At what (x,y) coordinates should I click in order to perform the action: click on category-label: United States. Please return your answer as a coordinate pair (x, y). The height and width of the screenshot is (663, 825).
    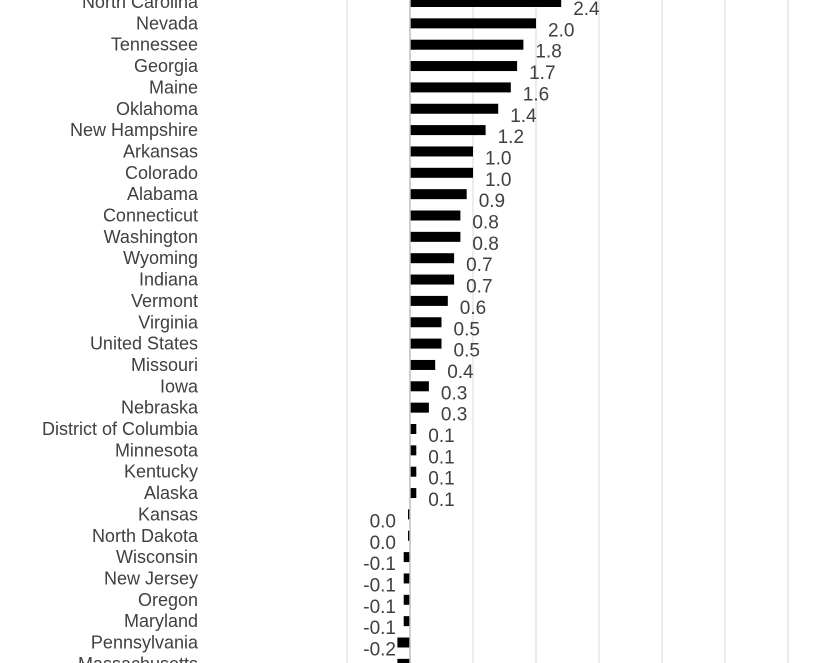
    Looking at the image, I should click on (144, 344).